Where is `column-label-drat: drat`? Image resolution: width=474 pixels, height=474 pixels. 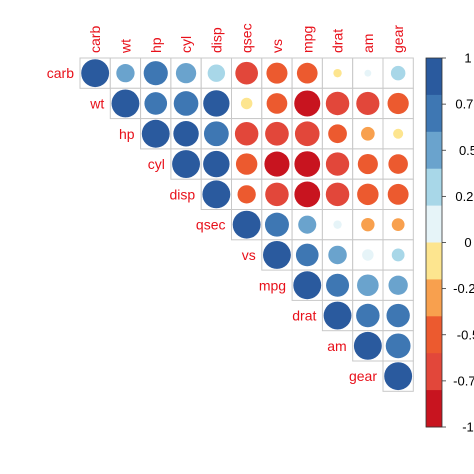 column-label-drat: drat is located at coordinates (338, 41).